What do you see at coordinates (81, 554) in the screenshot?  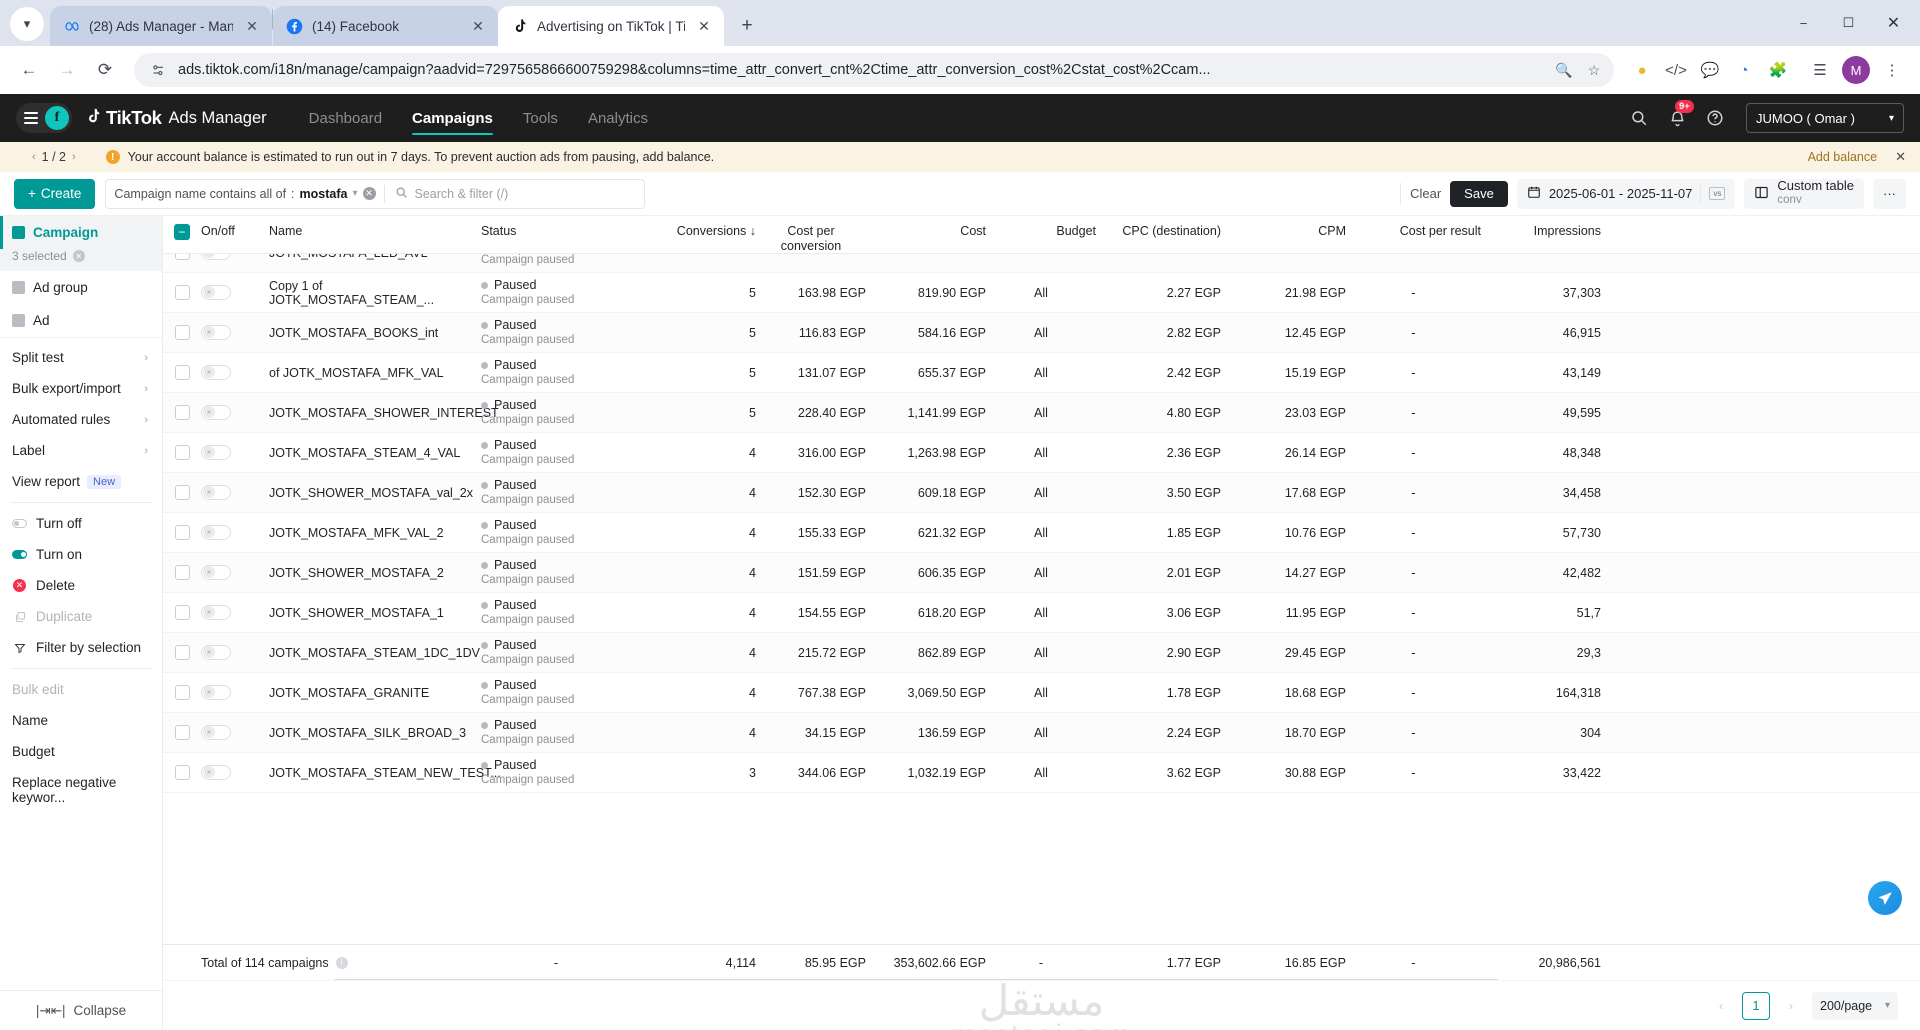 I see `sidebar-action-turn-on: Turn on` at bounding box center [81, 554].